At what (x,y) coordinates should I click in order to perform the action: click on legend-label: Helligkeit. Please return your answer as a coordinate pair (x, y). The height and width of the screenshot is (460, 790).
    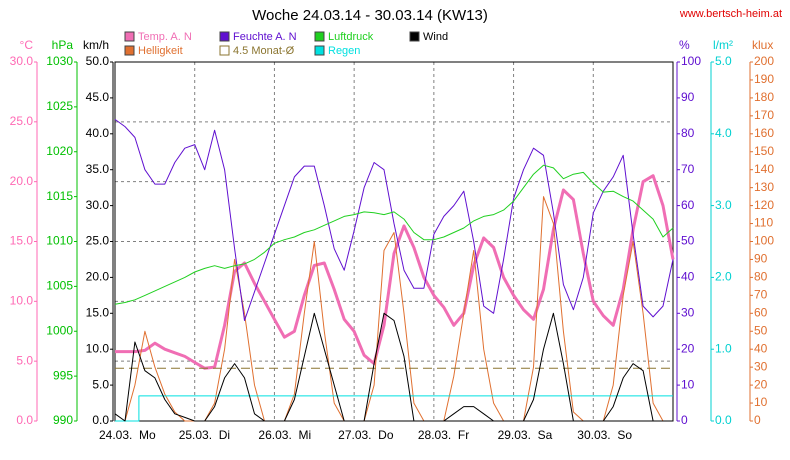
    Looking at the image, I should click on (160, 51).